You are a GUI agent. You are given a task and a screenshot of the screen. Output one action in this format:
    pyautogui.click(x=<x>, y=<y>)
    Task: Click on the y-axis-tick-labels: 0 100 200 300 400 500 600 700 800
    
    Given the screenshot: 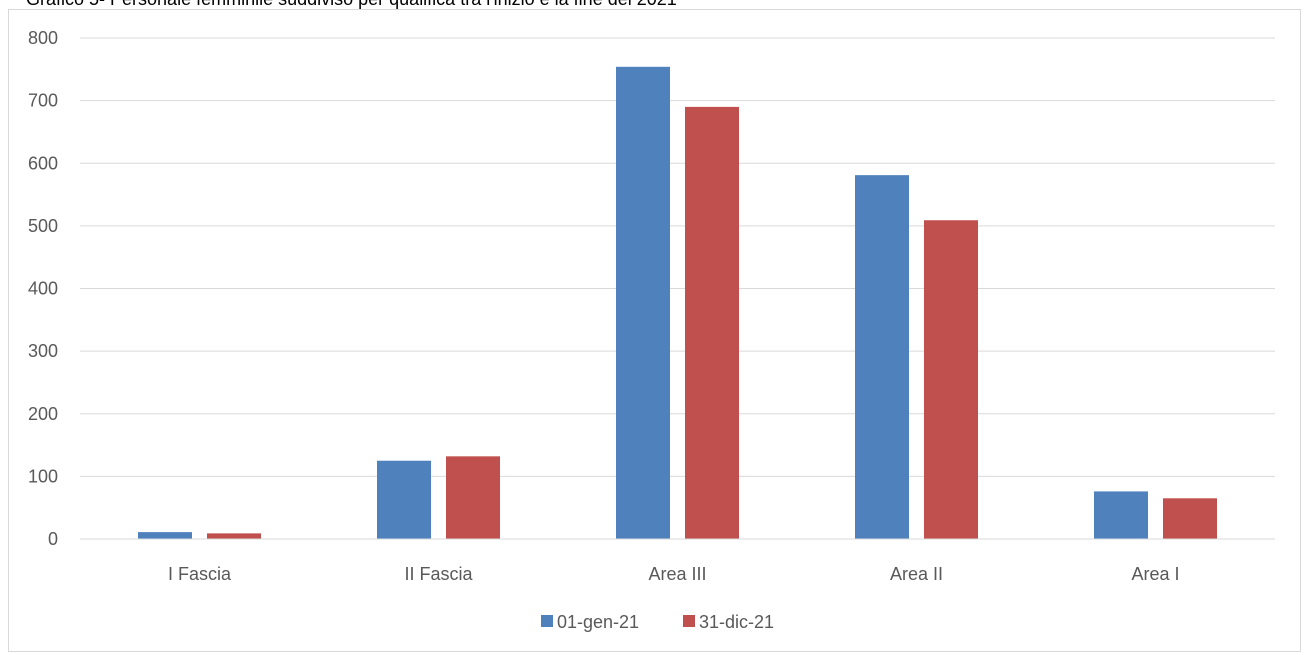 What is the action you would take?
    pyautogui.click(x=43, y=288)
    